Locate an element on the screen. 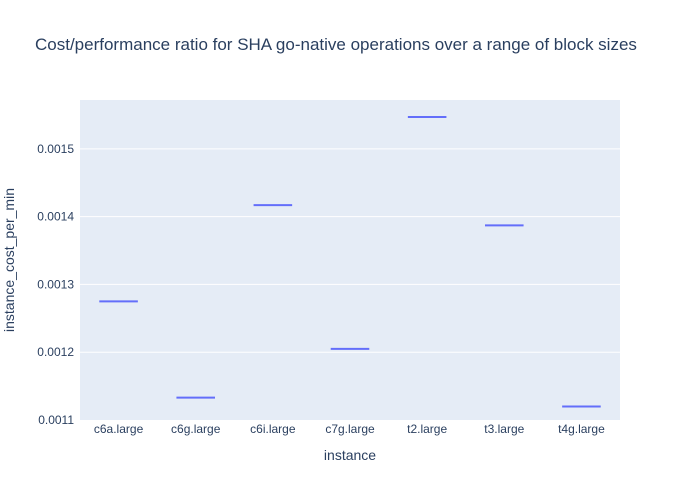  x-tick-label: t4g.large is located at coordinates (581, 429).